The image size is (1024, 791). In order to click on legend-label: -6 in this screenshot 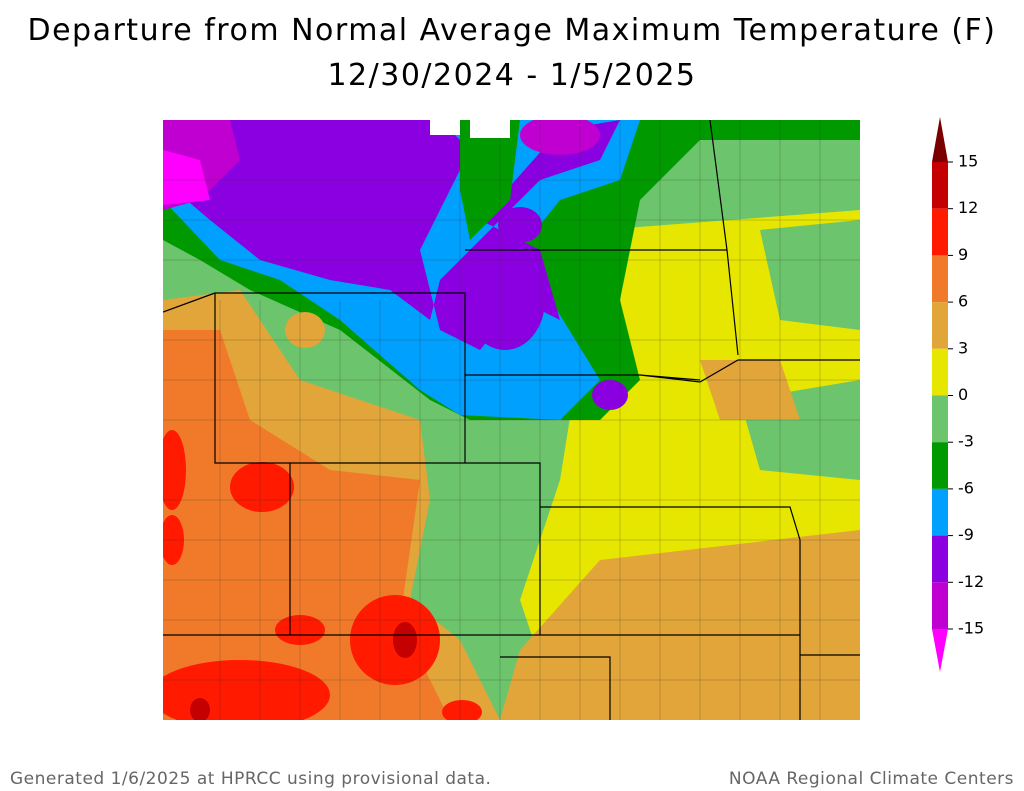, I will do `click(966, 487)`.